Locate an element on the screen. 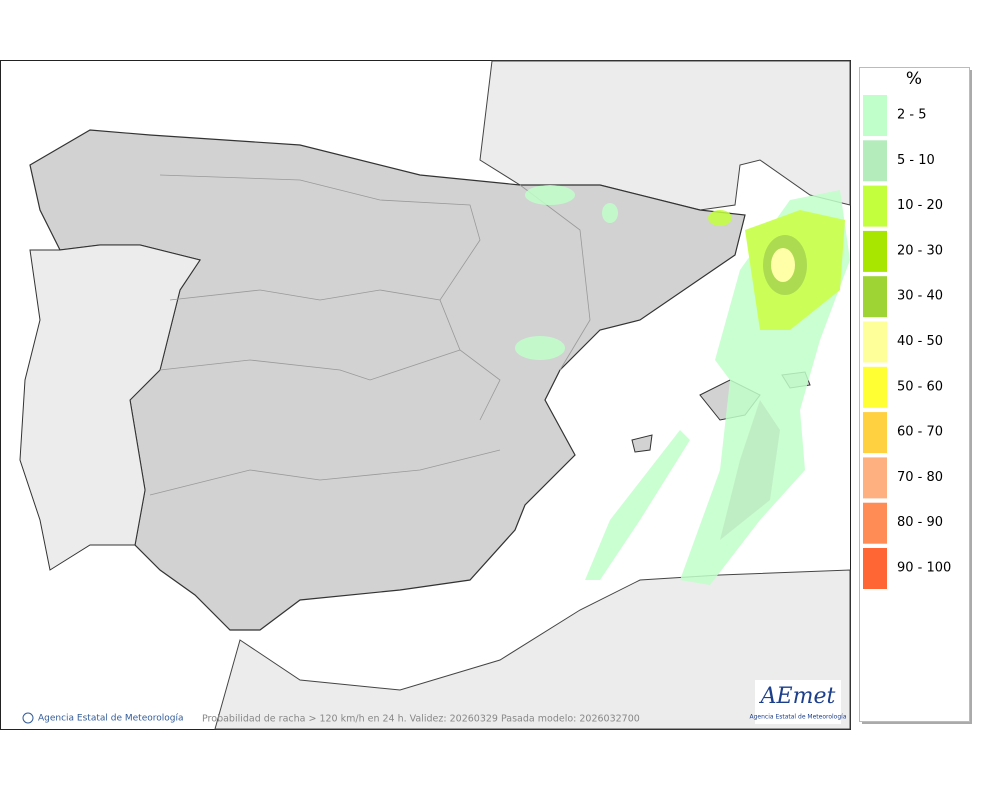  legend-label: 2 - 5 is located at coordinates (912, 115).